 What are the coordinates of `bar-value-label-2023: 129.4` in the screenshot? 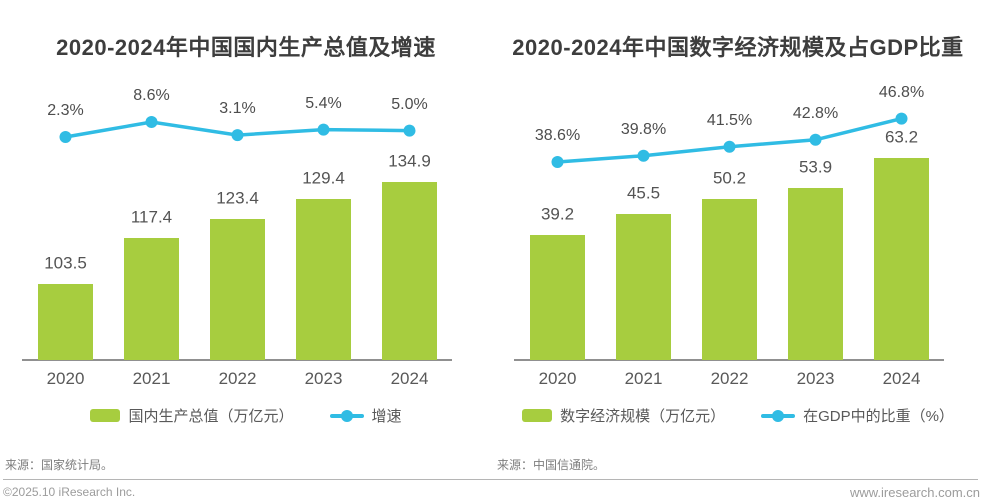 It's located at (323, 178).